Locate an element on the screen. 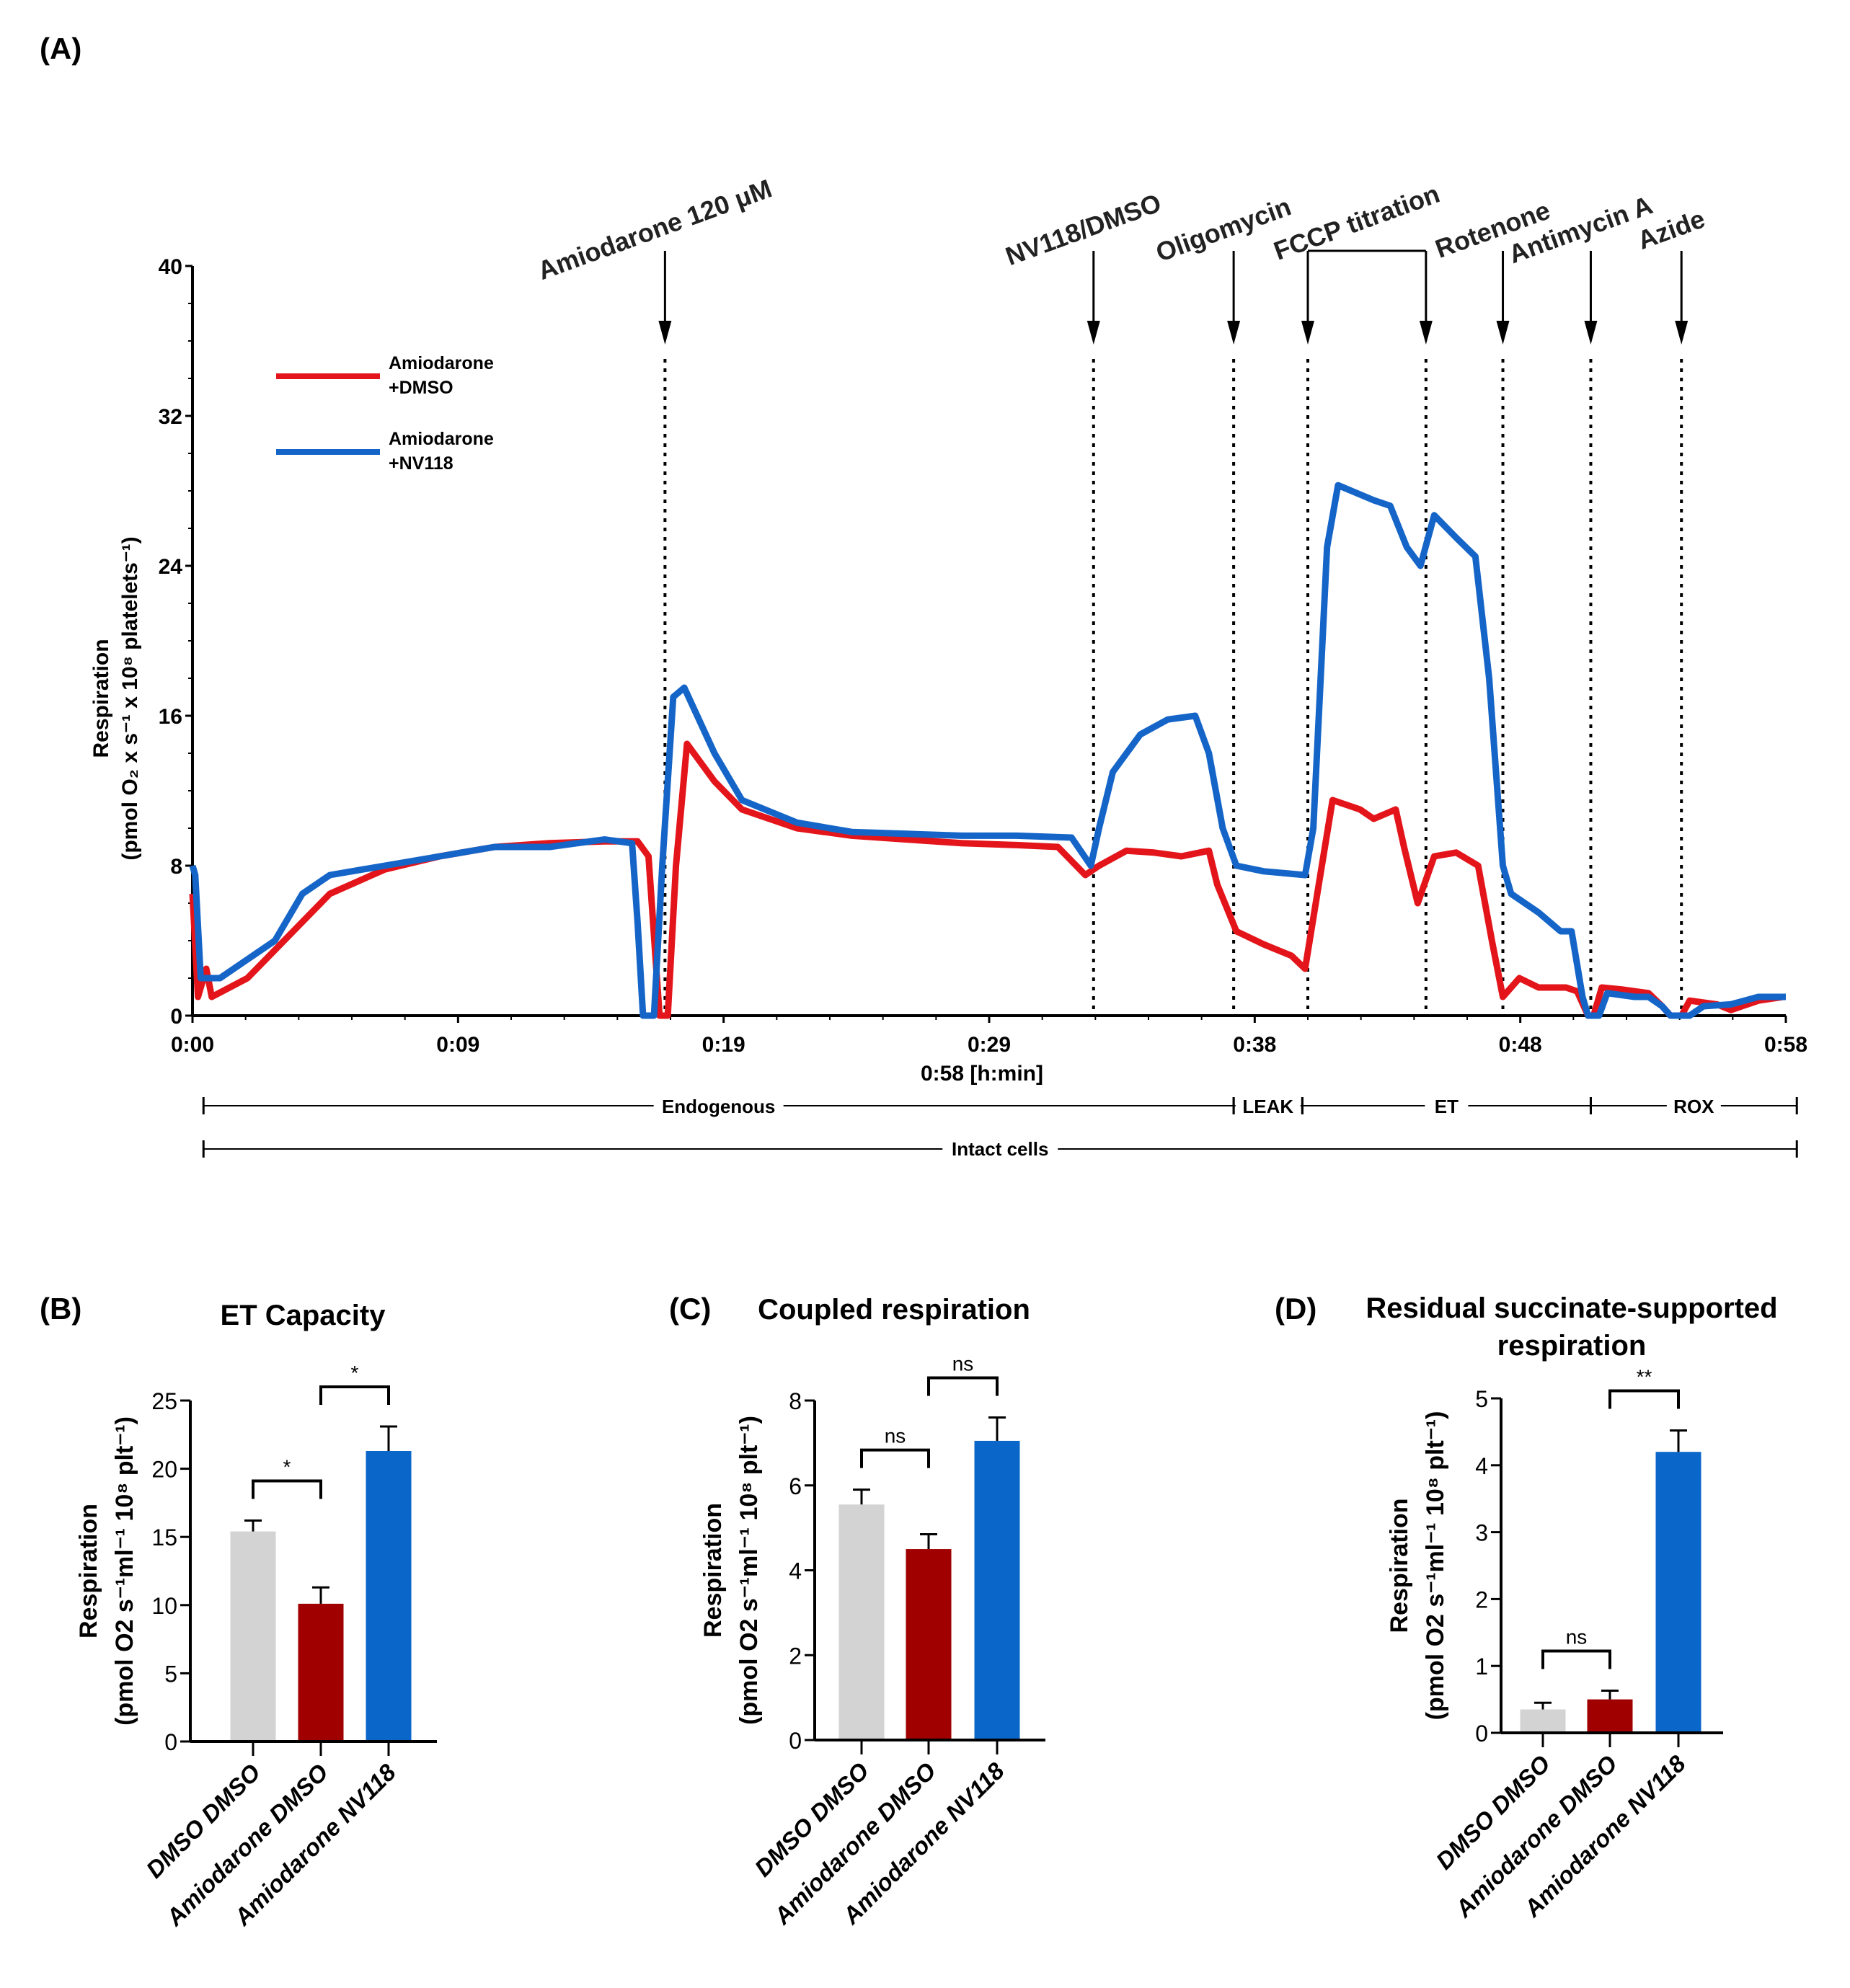 Image resolution: width=1850 pixels, height=1988 pixels. x-tick-label: 0:29 is located at coordinates (989, 1045).